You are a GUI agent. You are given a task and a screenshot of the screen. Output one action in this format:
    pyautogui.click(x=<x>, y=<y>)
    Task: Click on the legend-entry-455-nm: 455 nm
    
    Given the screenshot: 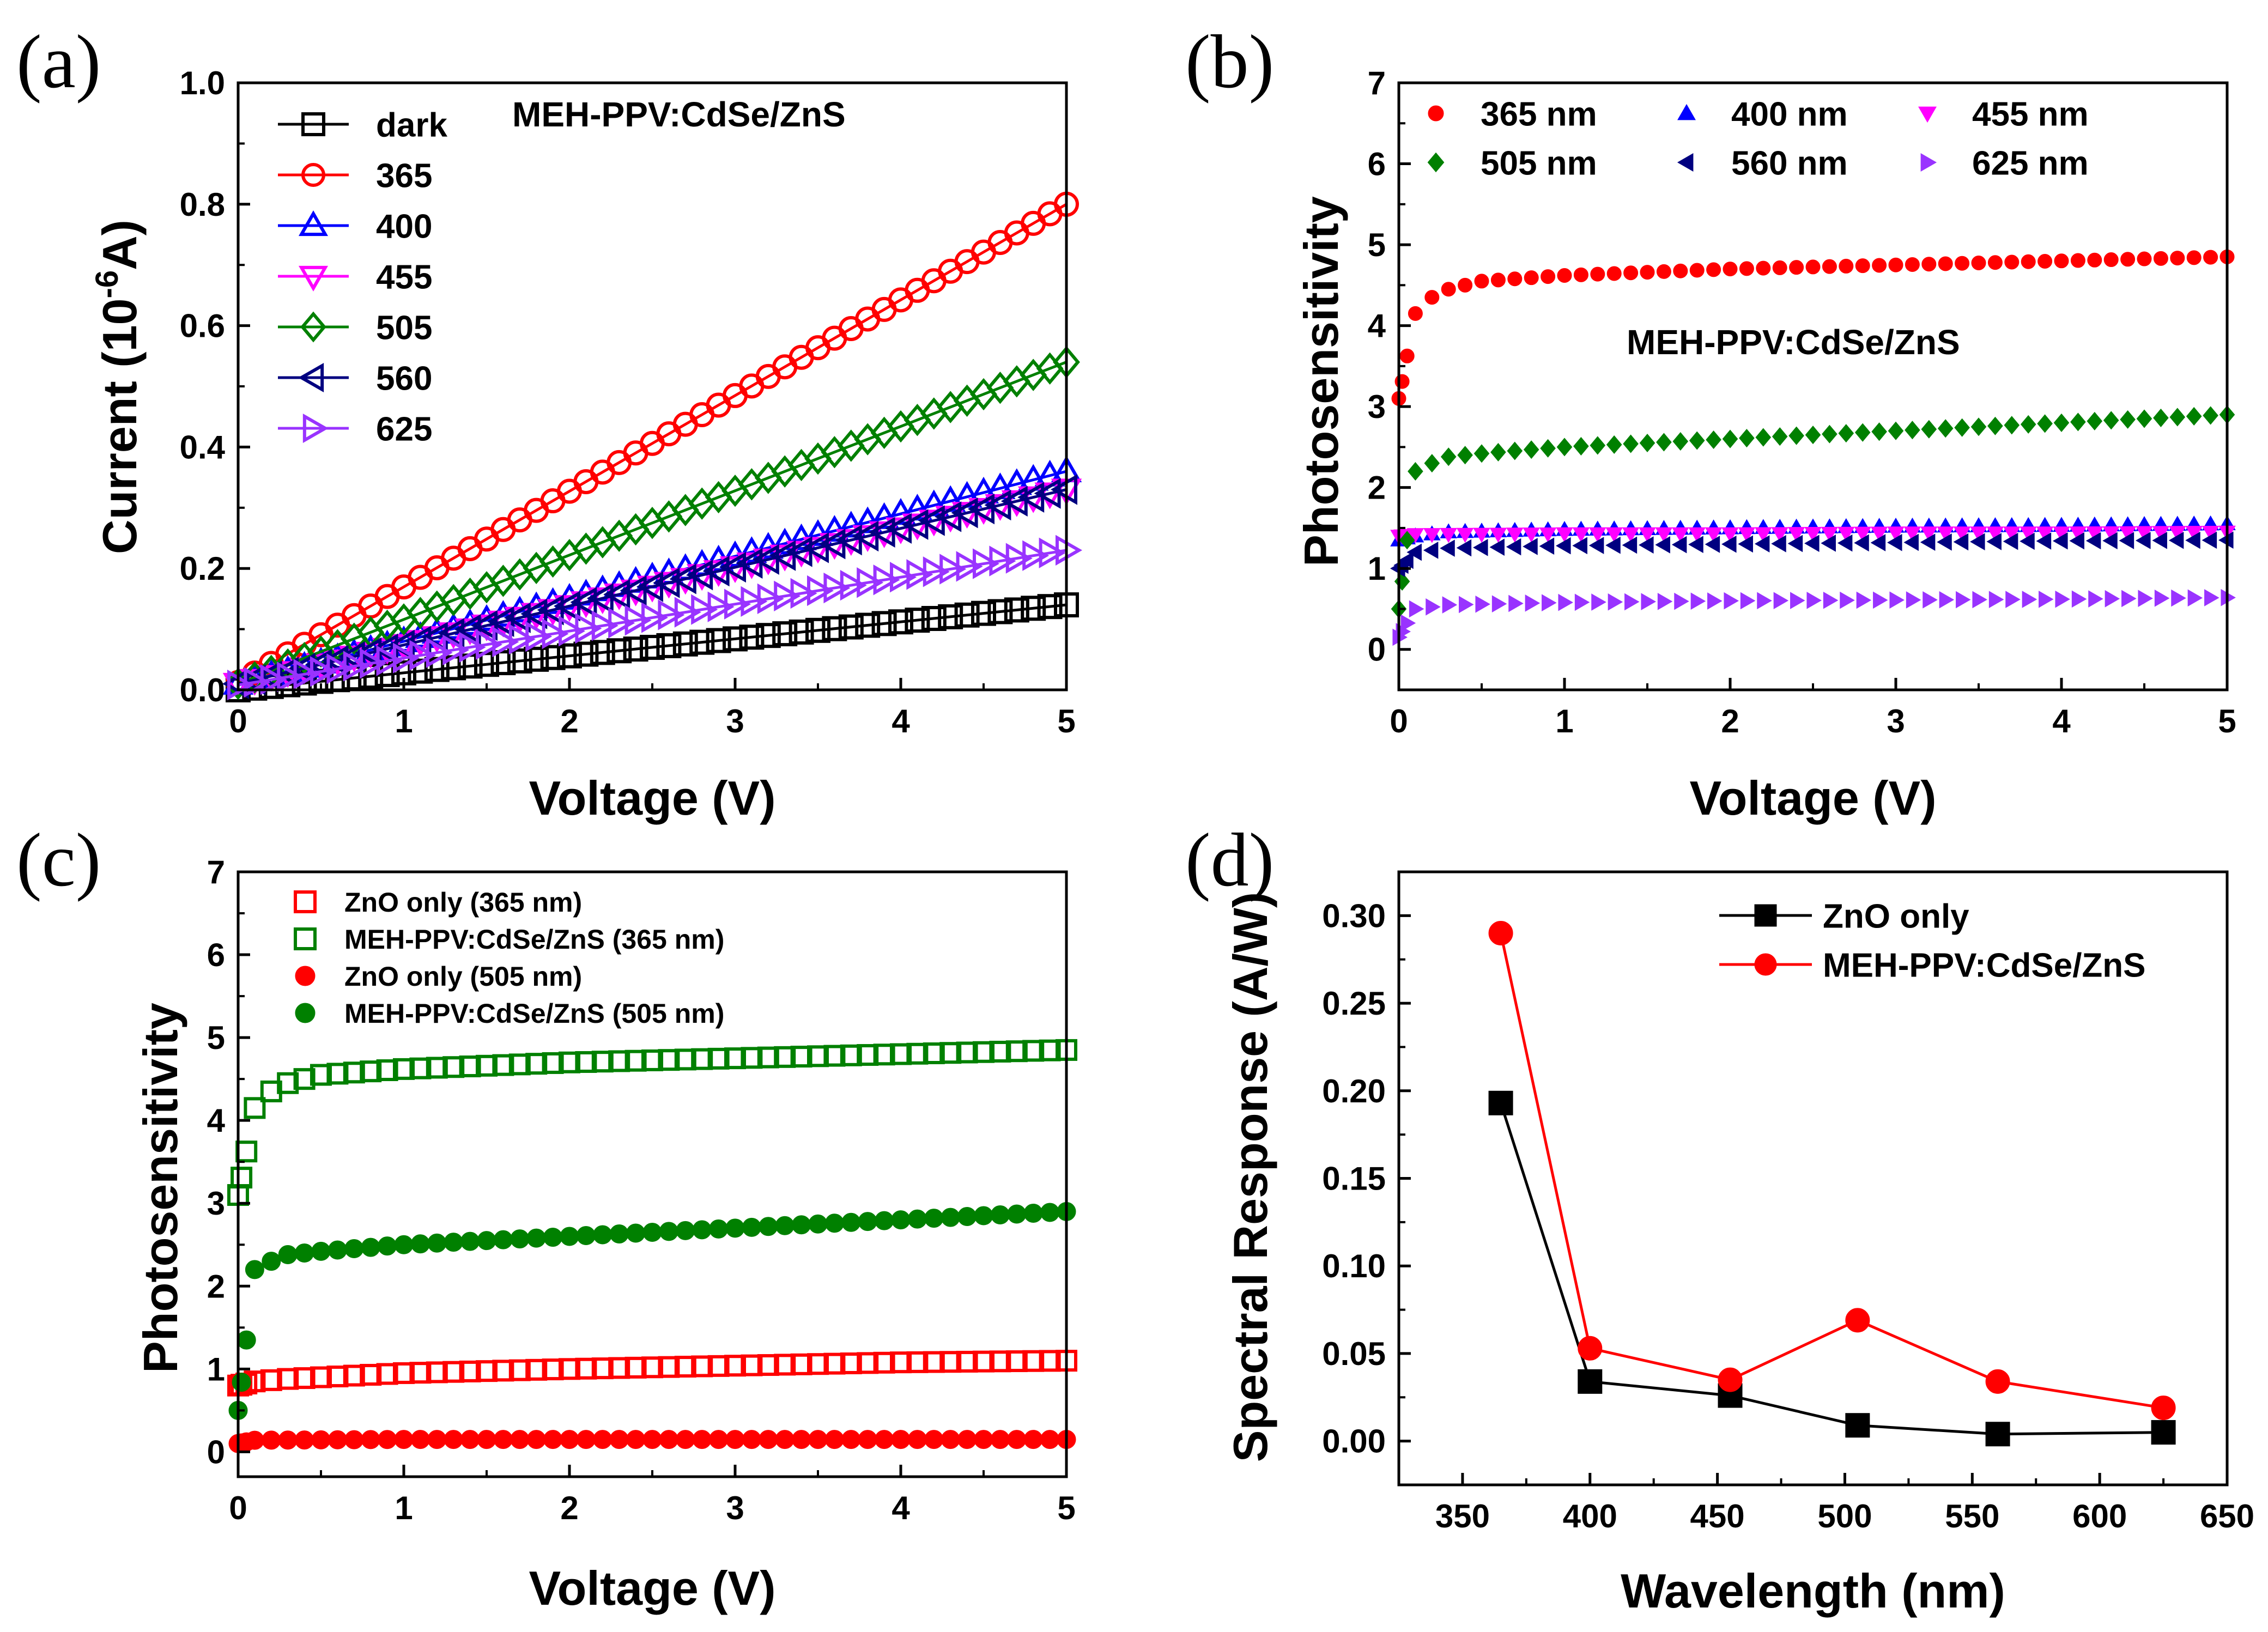 What is the action you would take?
    pyautogui.click(x=2003, y=114)
    